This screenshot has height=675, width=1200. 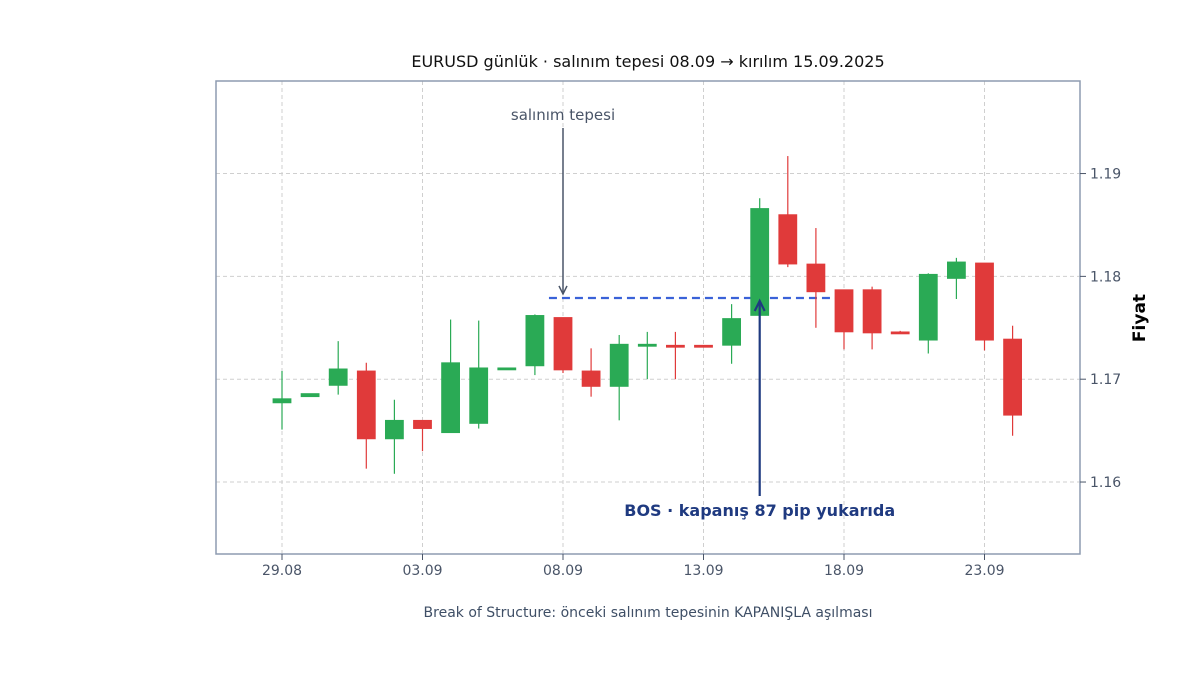 I want to click on x-tick-label: 29.08, so click(x=282, y=571).